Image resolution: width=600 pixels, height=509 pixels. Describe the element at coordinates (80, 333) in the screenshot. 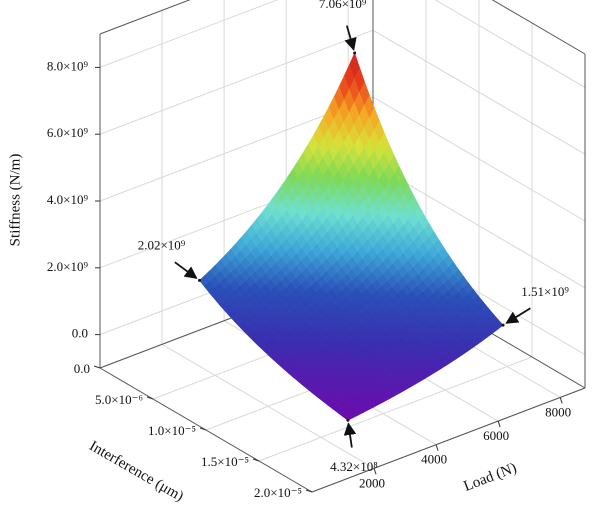

I see `z-tick-label: 0.0` at that location.